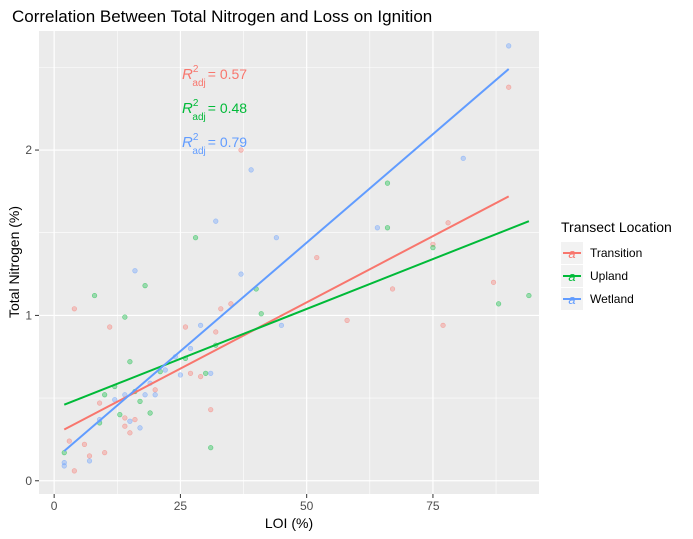 The image size is (693, 539). I want to click on r2-label-upland: R2 adj= 0.48, so click(214, 110).